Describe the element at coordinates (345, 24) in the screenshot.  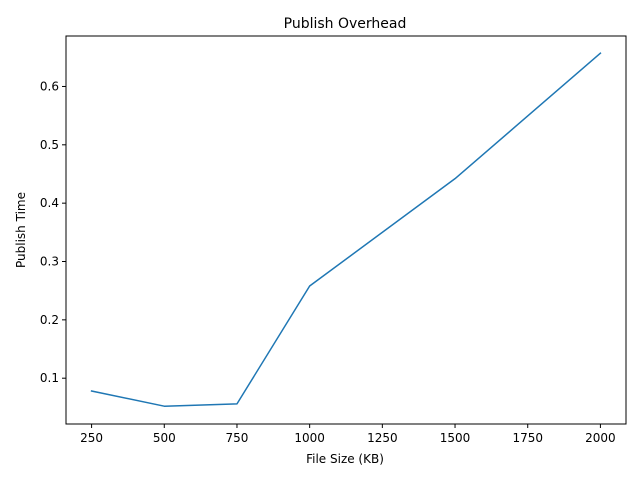
I see `chart-title: Publish Overhead` at that location.